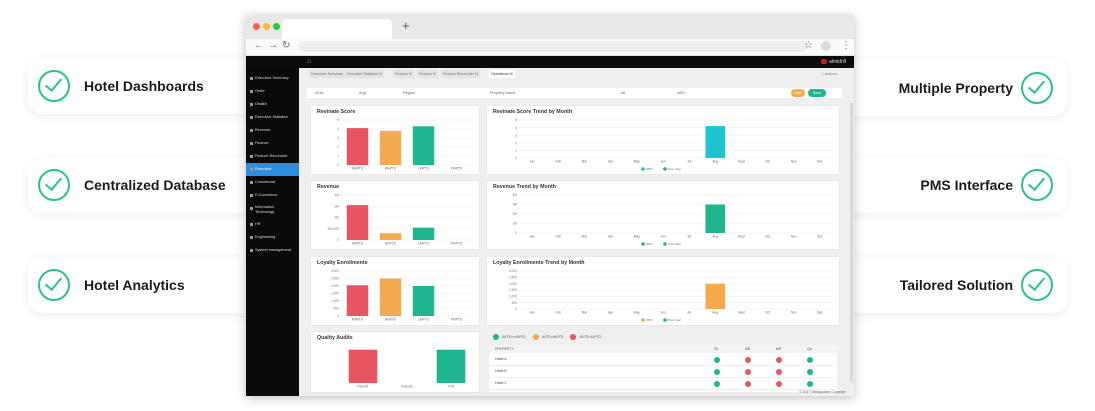 The width and height of the screenshot is (1095, 411). I want to click on region-select: Region, so click(409, 93).